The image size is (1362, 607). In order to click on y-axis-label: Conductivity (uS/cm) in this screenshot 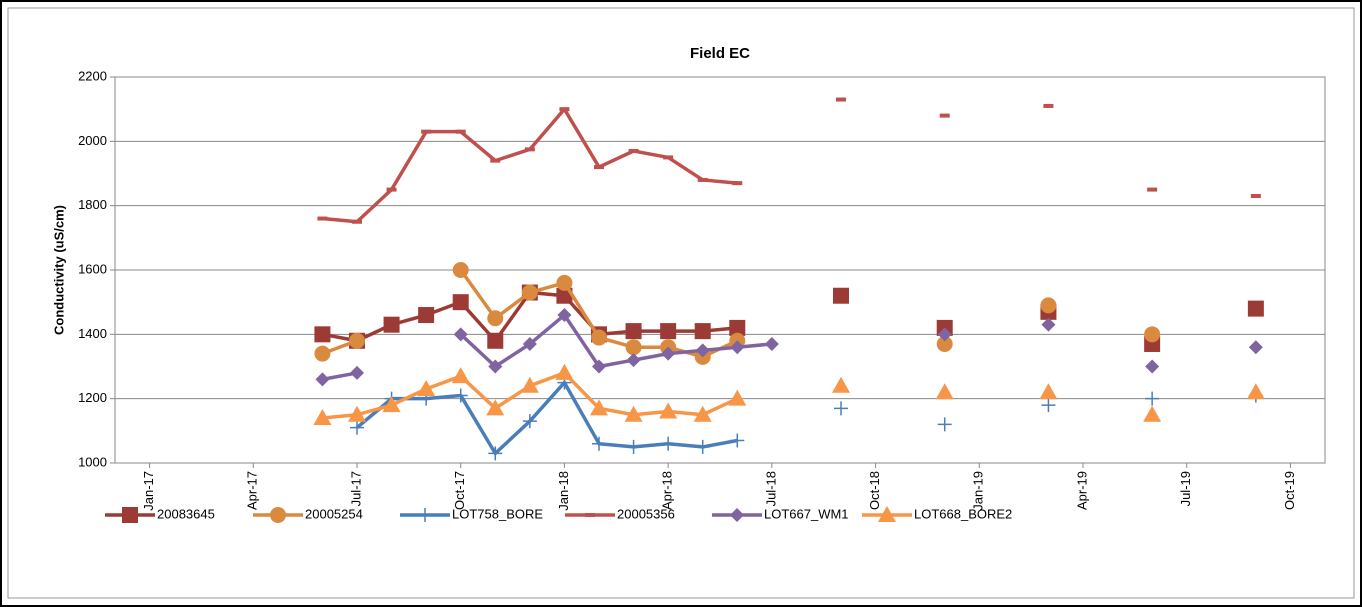, I will do `click(58, 270)`.